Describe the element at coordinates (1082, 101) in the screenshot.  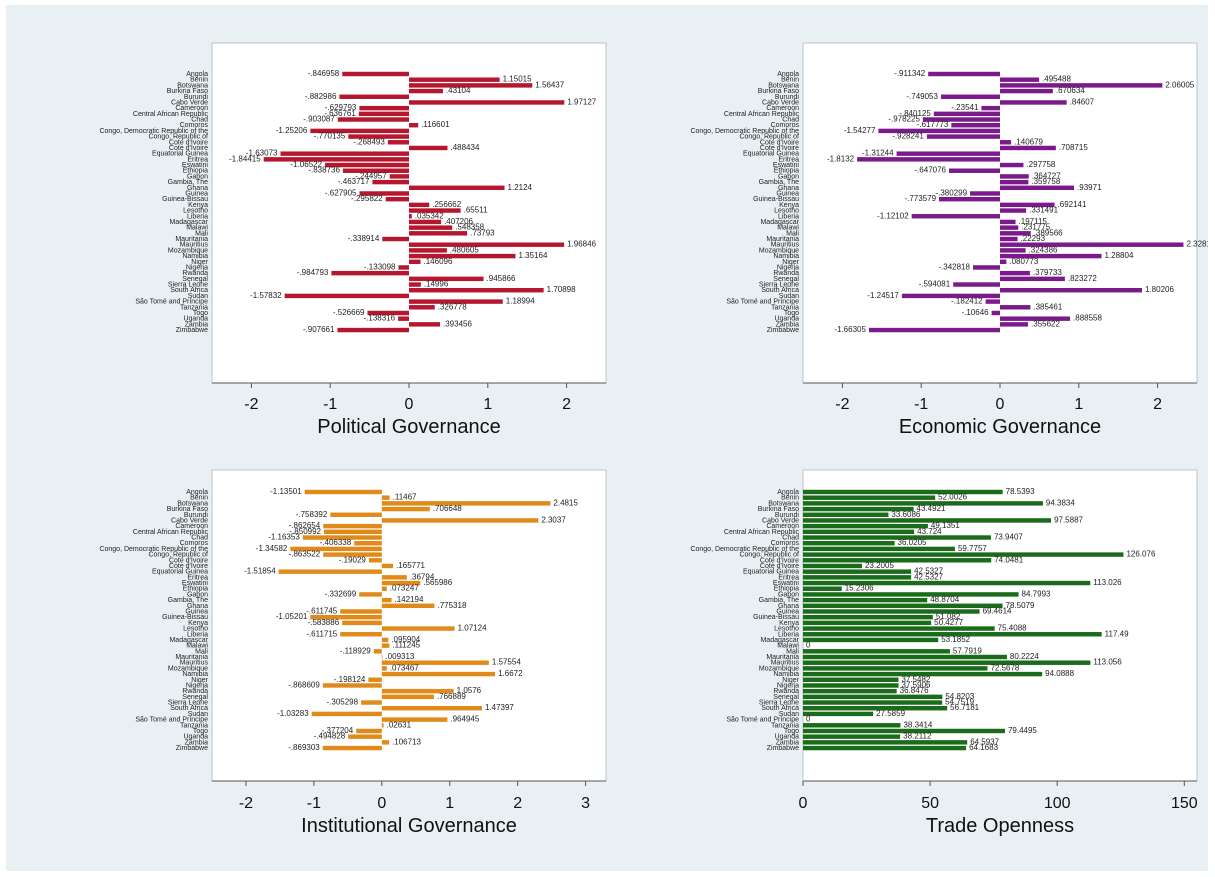
I see `chart2-data-label-5: .84607` at that location.